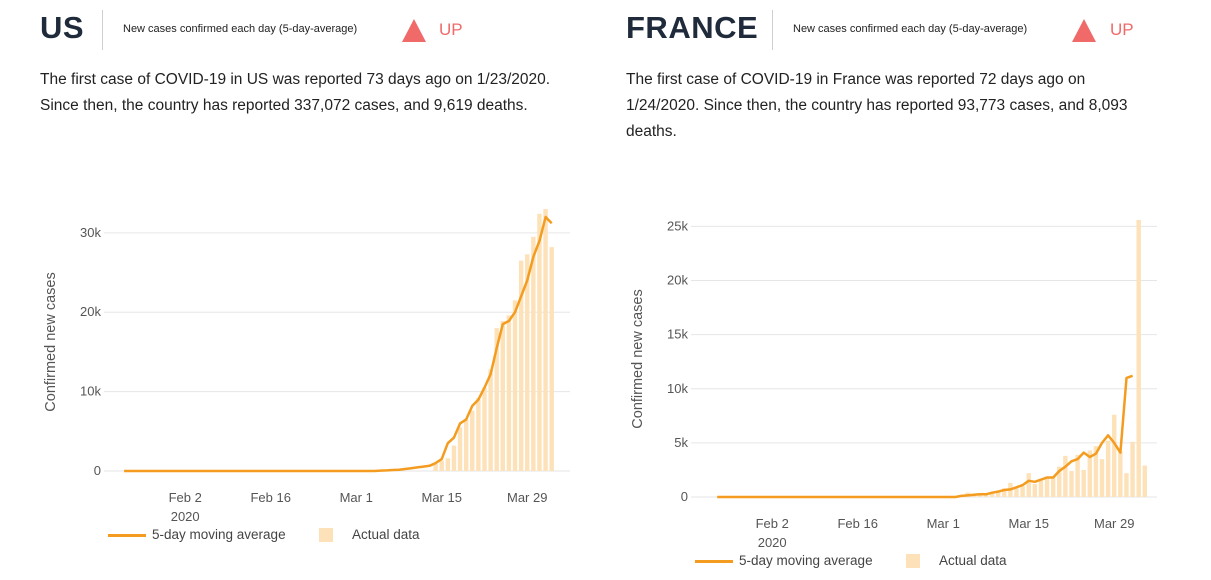 The image size is (1211, 580). Describe the element at coordinates (692, 27) in the screenshot. I see `country-title: FRANCE` at that location.